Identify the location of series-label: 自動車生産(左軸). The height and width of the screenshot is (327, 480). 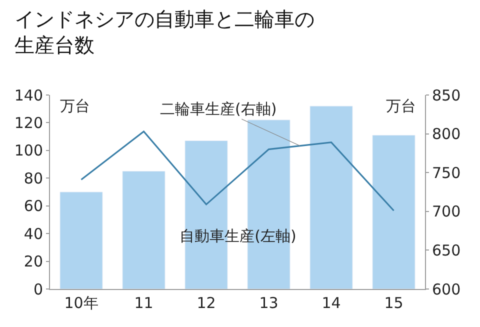
(238, 236).